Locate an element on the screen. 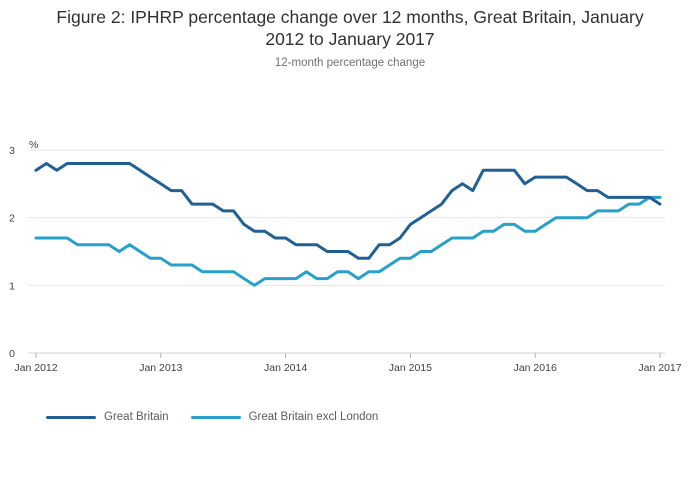  chart-subtitle: 12-month percentage change is located at coordinates (350, 63).